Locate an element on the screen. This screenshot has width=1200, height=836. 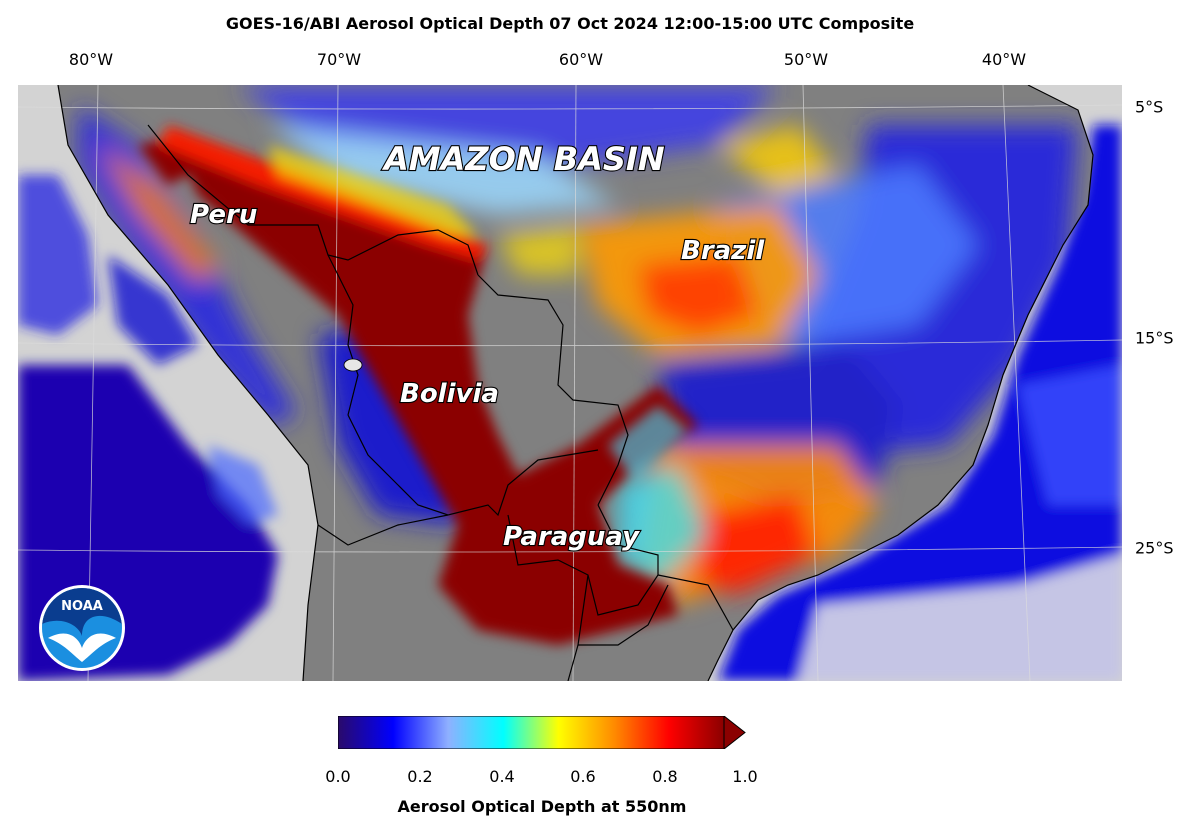
longitude-label-50w: 50°W is located at coordinates (806, 59).